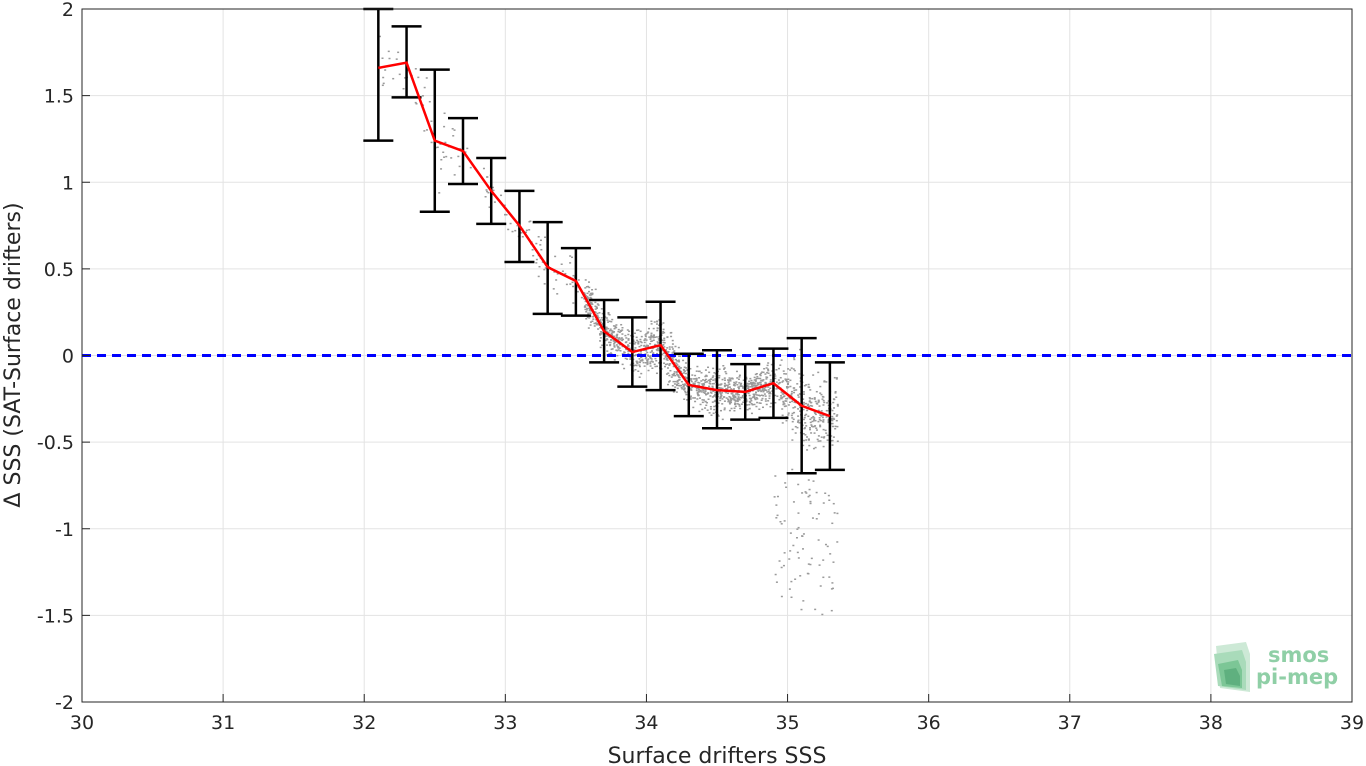  Describe the element at coordinates (55, 616) in the screenshot. I see `y-tick-label: -1.5` at that location.